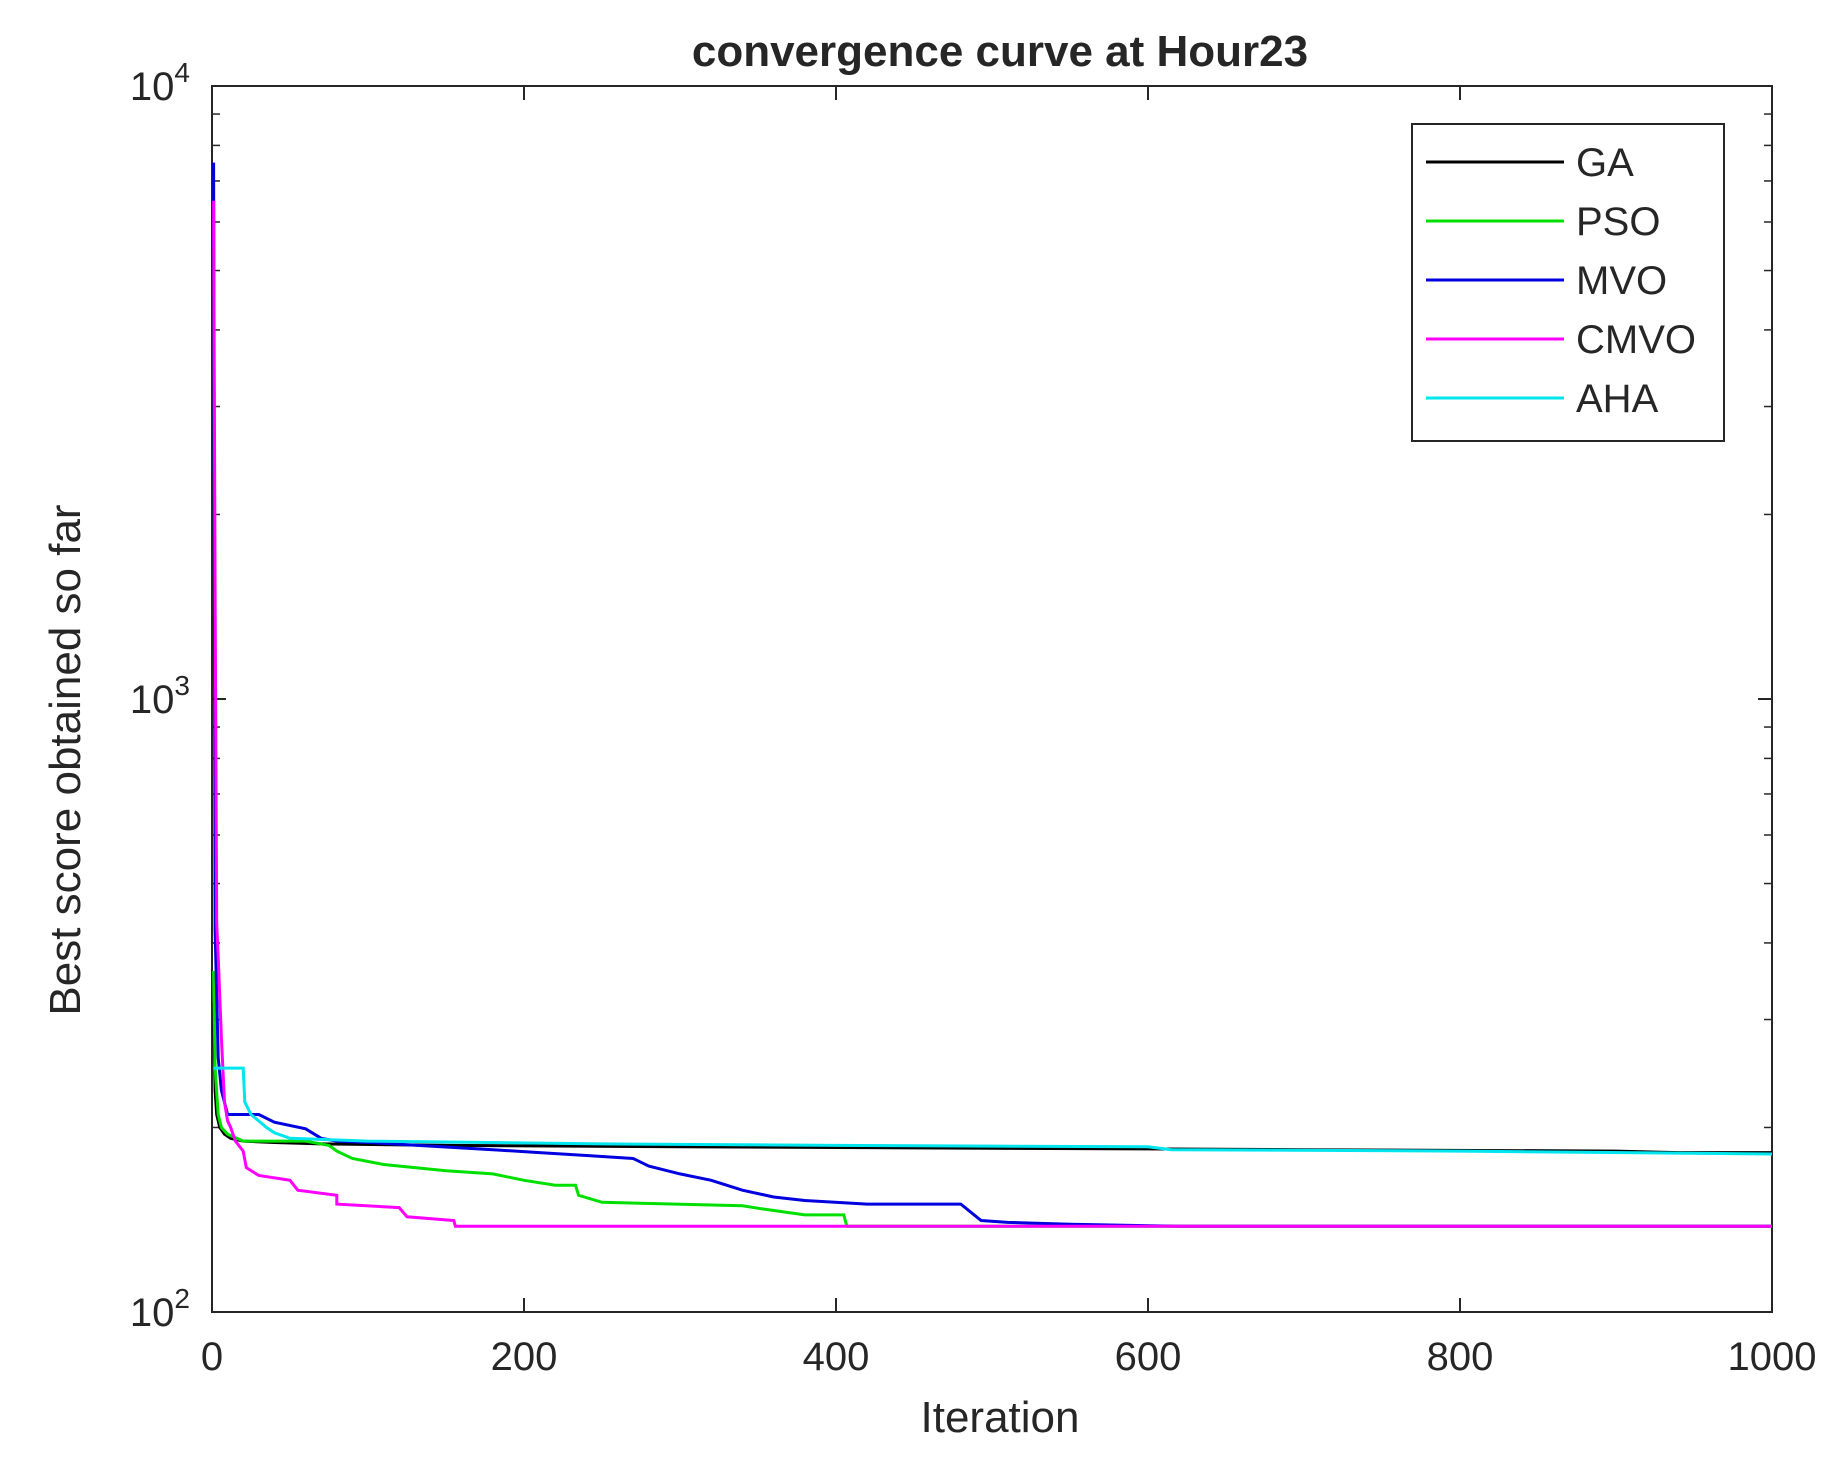 This screenshot has width=1826, height=1470. What do you see at coordinates (524, 1357) in the screenshot?
I see `x-tick-label: 200` at bounding box center [524, 1357].